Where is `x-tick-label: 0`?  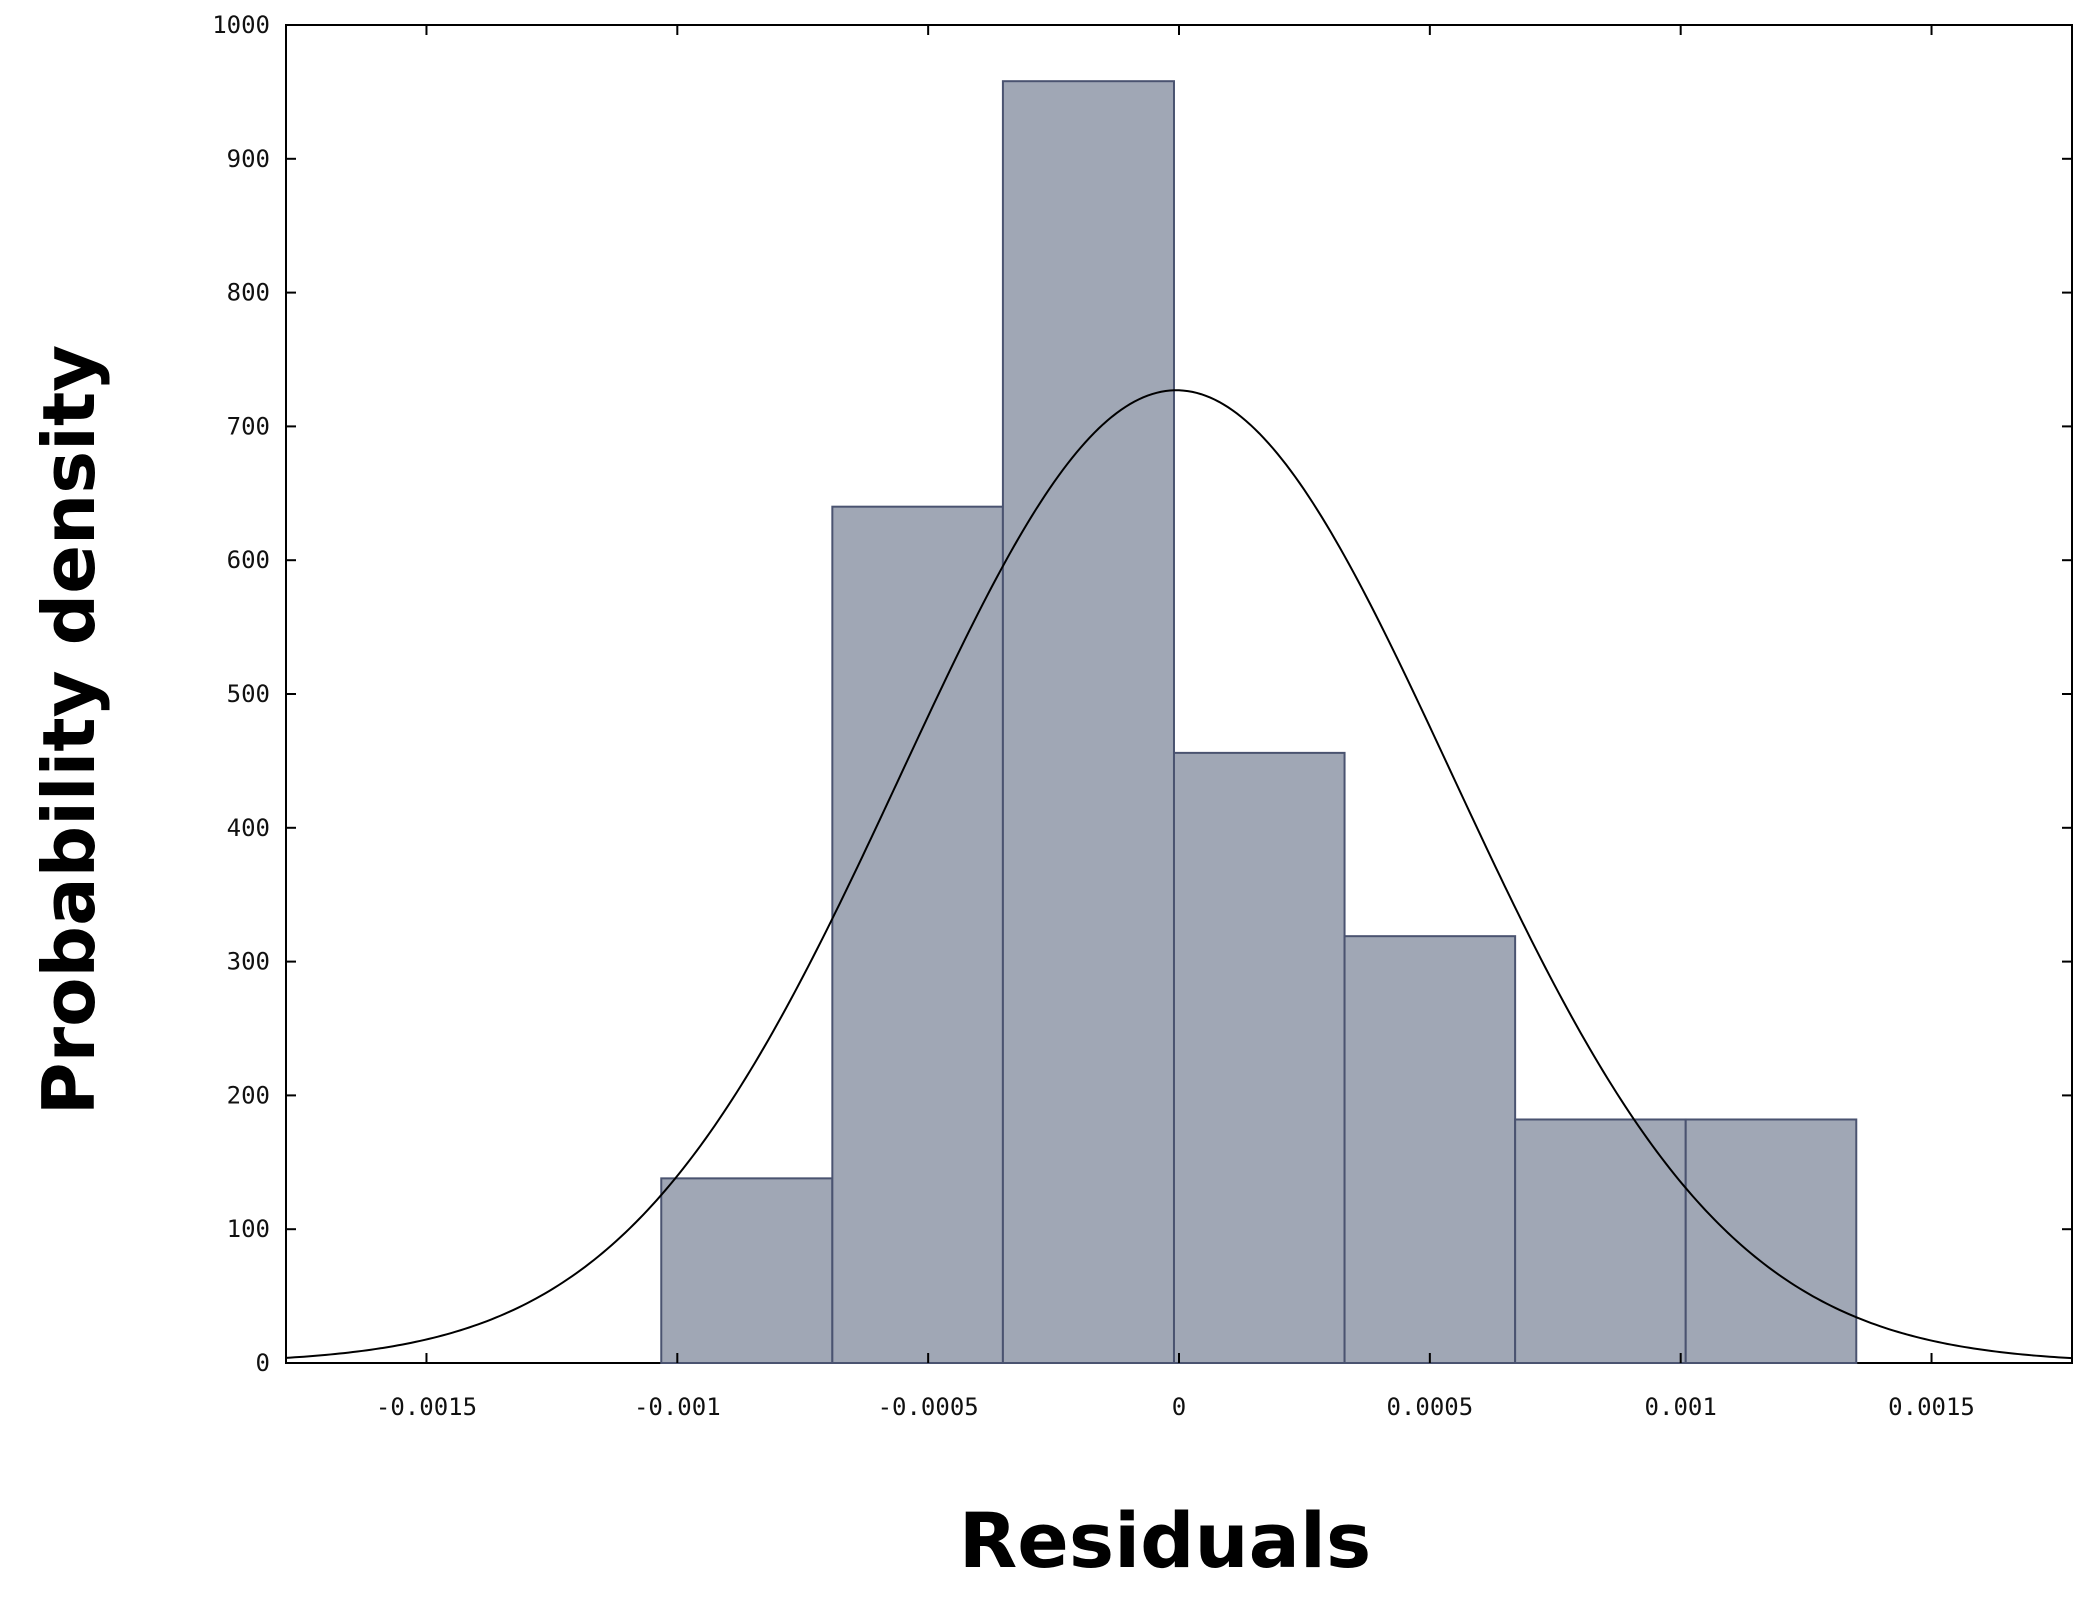 x-tick-label: 0 is located at coordinates (1179, 1407).